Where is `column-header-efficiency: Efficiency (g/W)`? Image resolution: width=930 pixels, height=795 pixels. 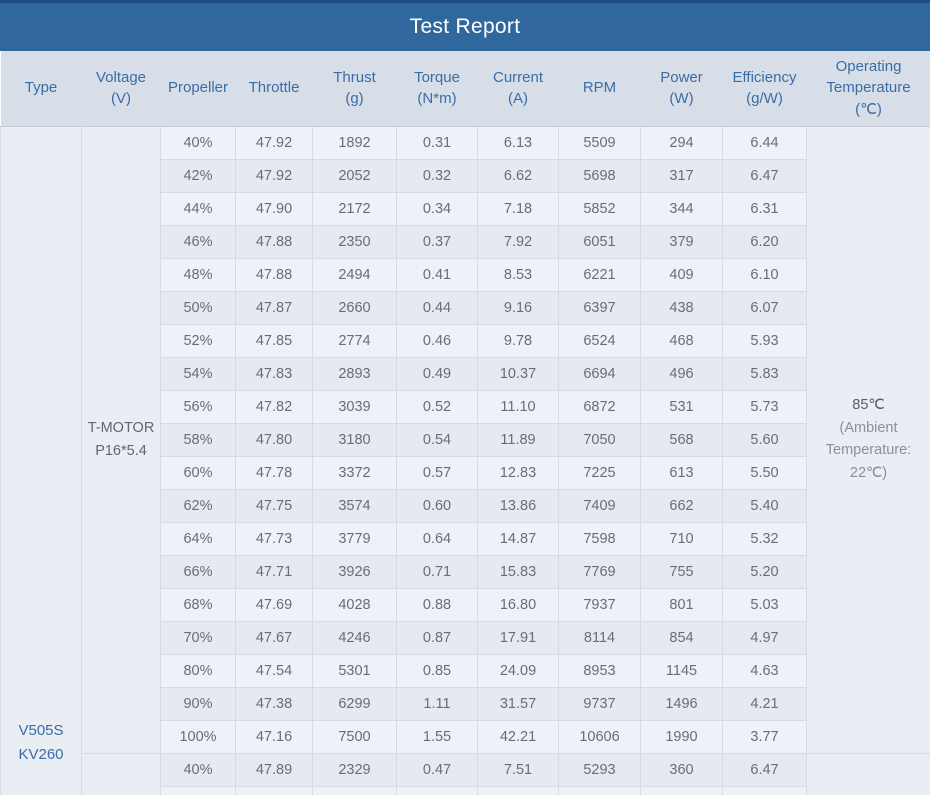 column-header-efficiency: Efficiency (g/W) is located at coordinates (764, 89).